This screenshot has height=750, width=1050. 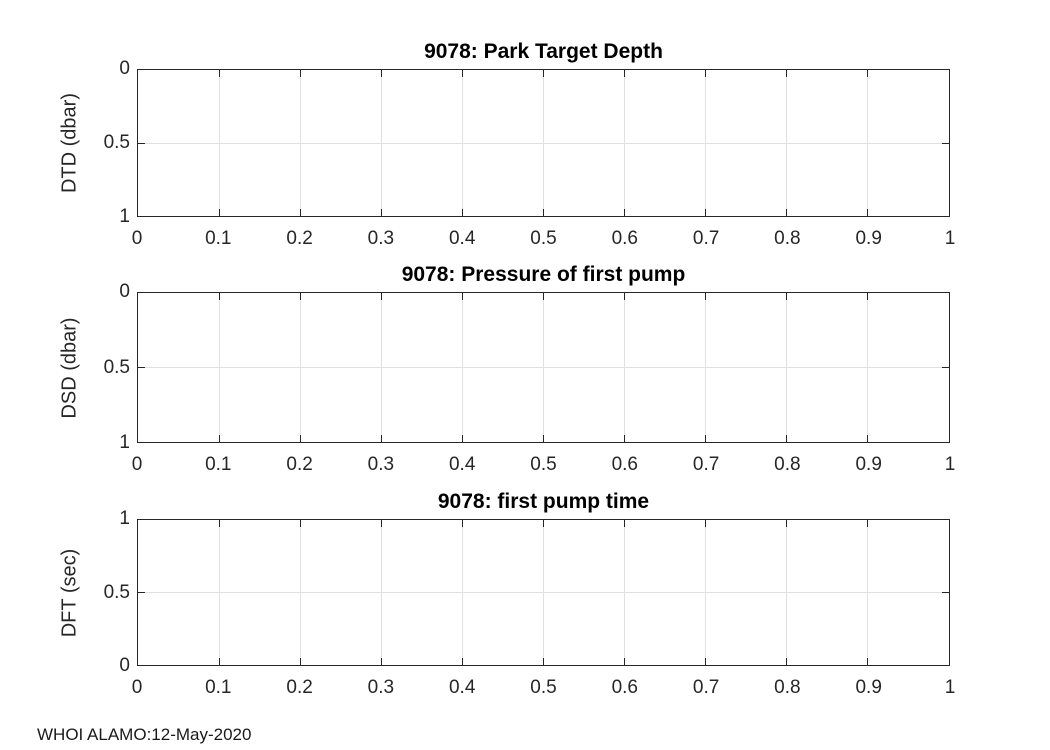 I want to click on subplot-title: 9078: first pump time, so click(x=543, y=501).